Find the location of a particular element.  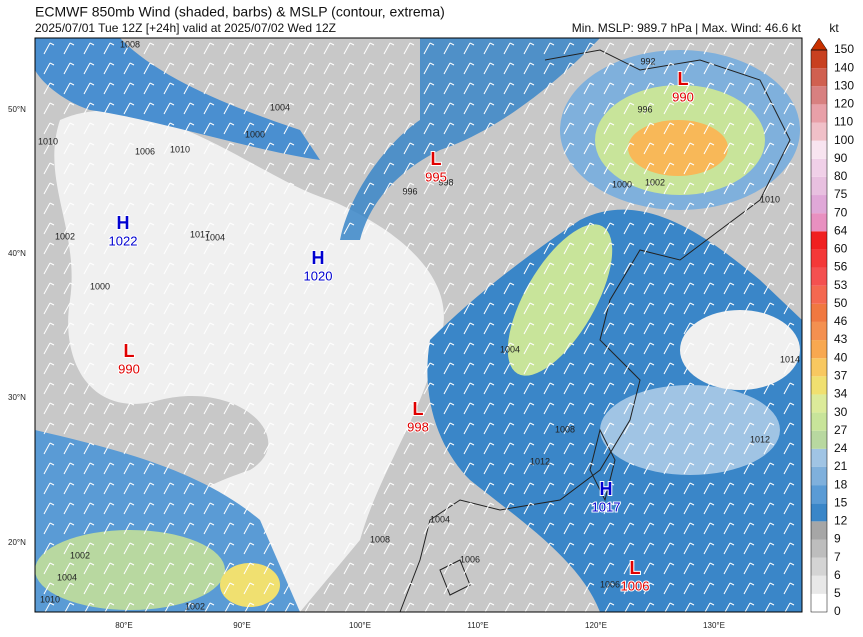

extremum-value: 990 is located at coordinates (129, 368).